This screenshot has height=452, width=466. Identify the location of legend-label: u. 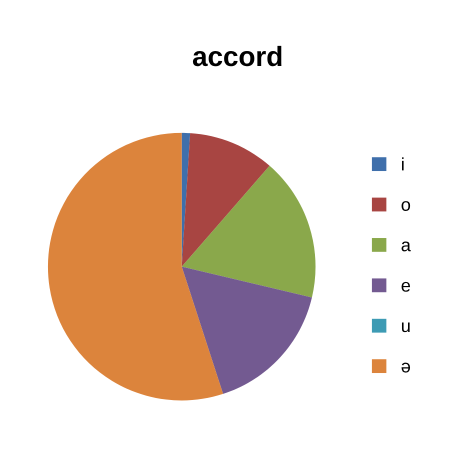
(406, 327).